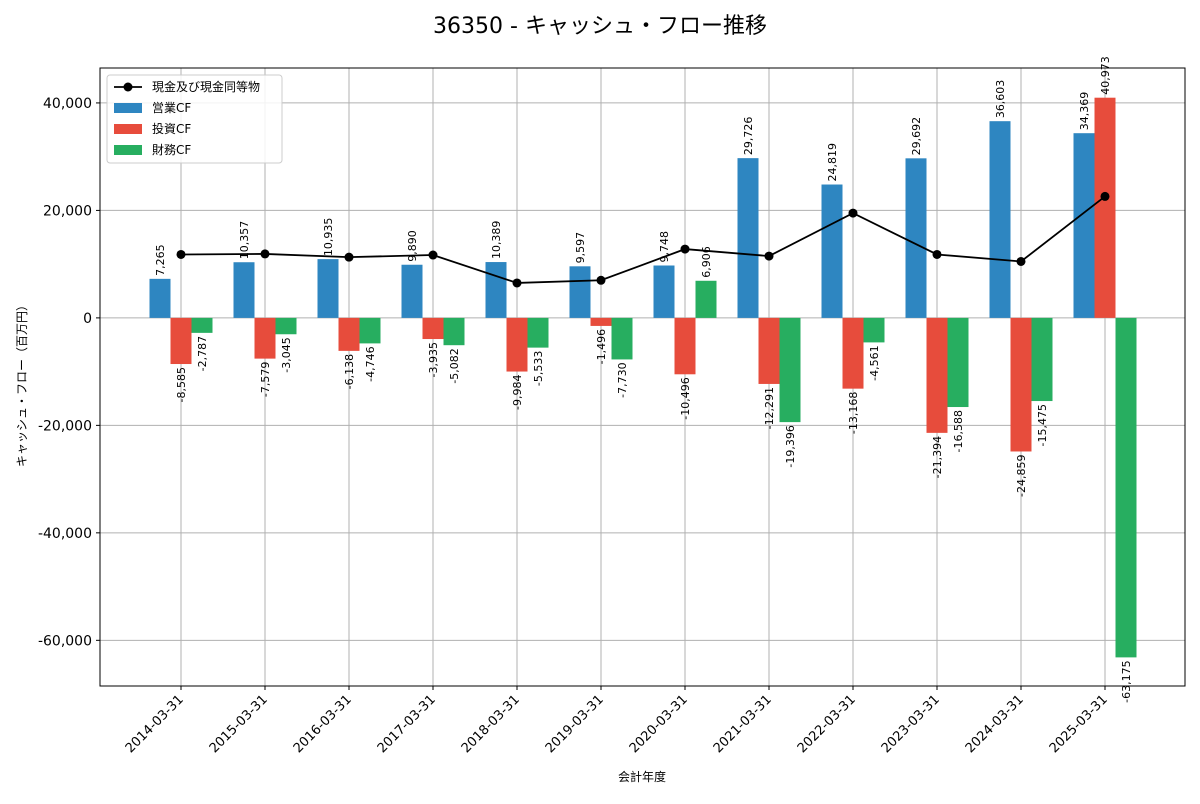  Describe the element at coordinates (265, 379) in the screenshot. I see `bar-value-label: -7,579` at that location.